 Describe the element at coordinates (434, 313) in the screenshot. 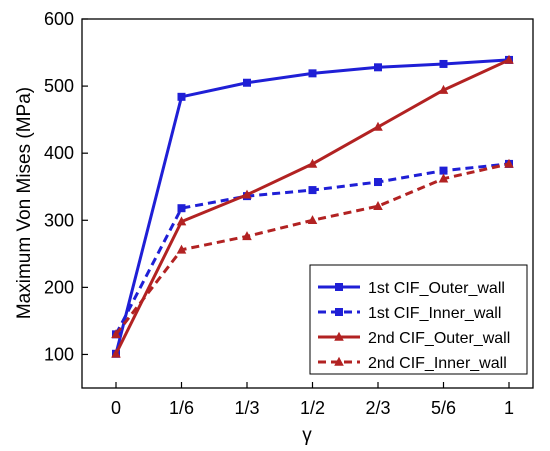

I see `legend-label: 1st CIF_Inner_wall` at that location.